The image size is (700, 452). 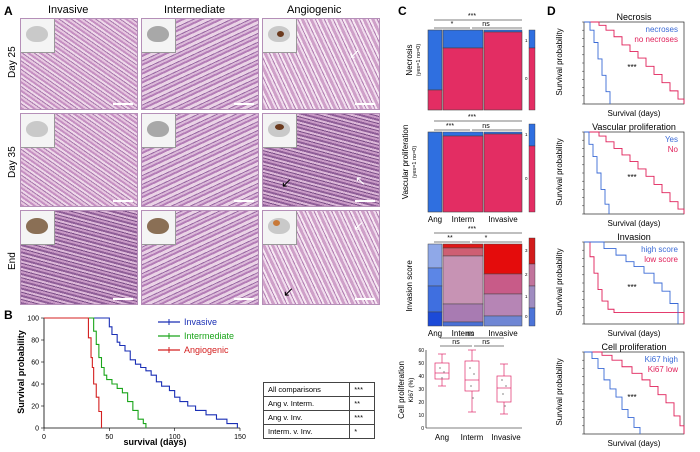 I want to click on y-tick: 10, so click(x=421, y=416).